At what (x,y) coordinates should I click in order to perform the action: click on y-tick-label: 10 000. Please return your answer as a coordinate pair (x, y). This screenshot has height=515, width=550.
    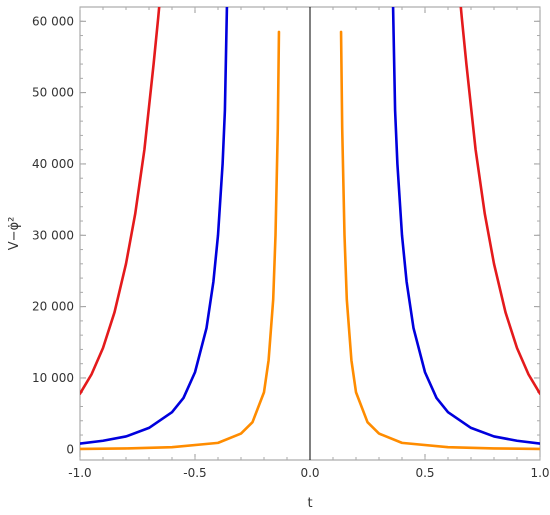
    Looking at the image, I should click on (53, 378).